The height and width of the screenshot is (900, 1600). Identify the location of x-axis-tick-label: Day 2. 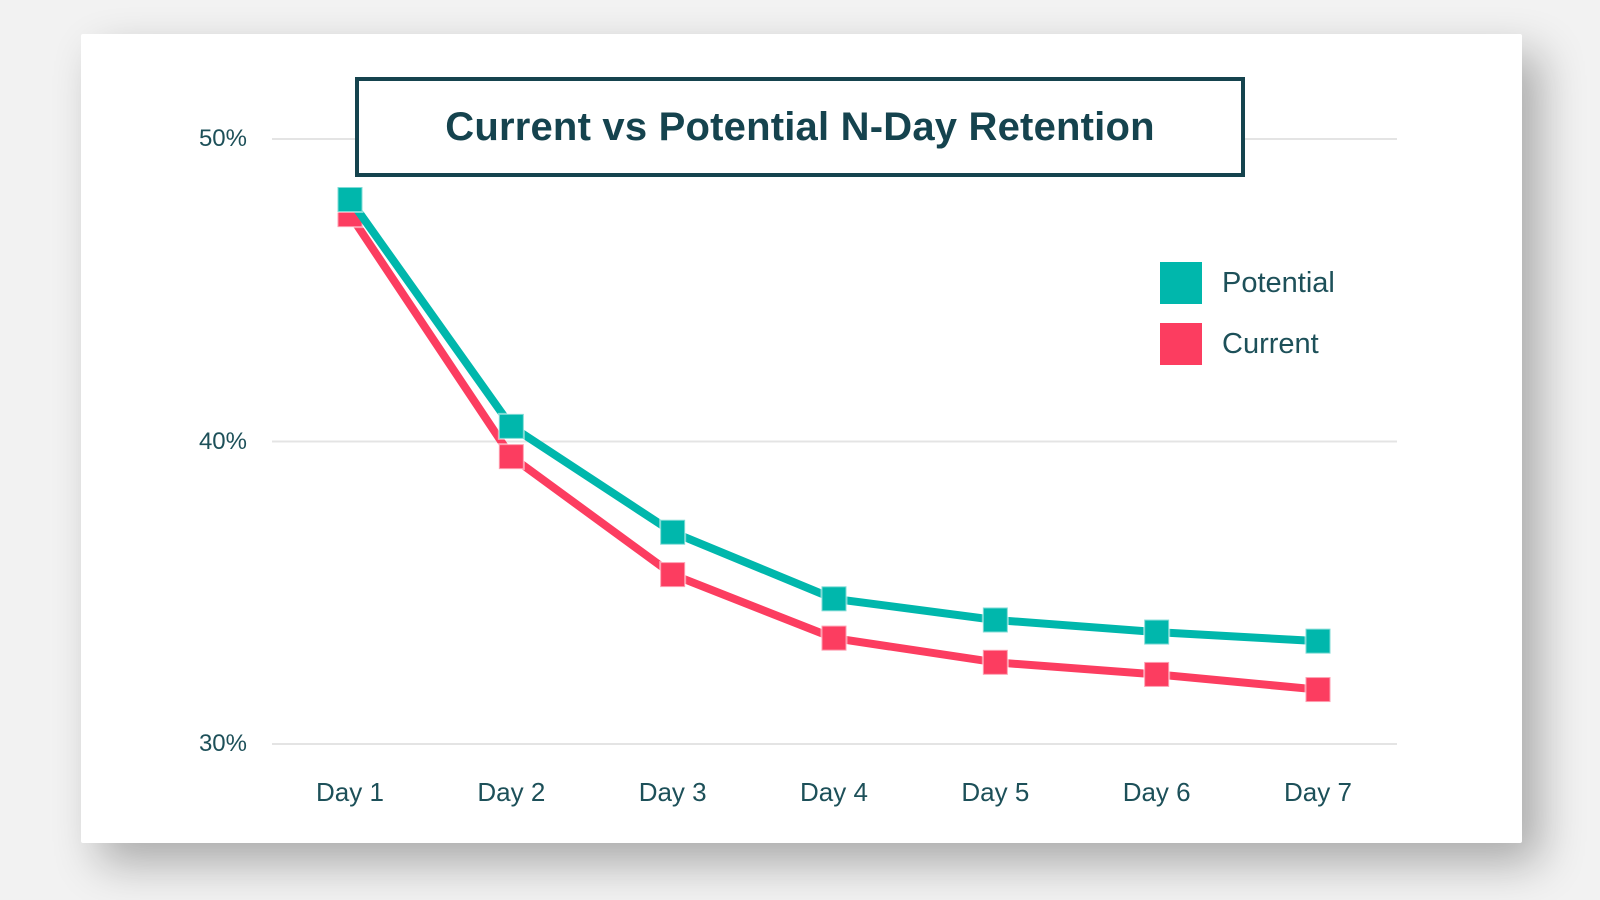
(511, 792).